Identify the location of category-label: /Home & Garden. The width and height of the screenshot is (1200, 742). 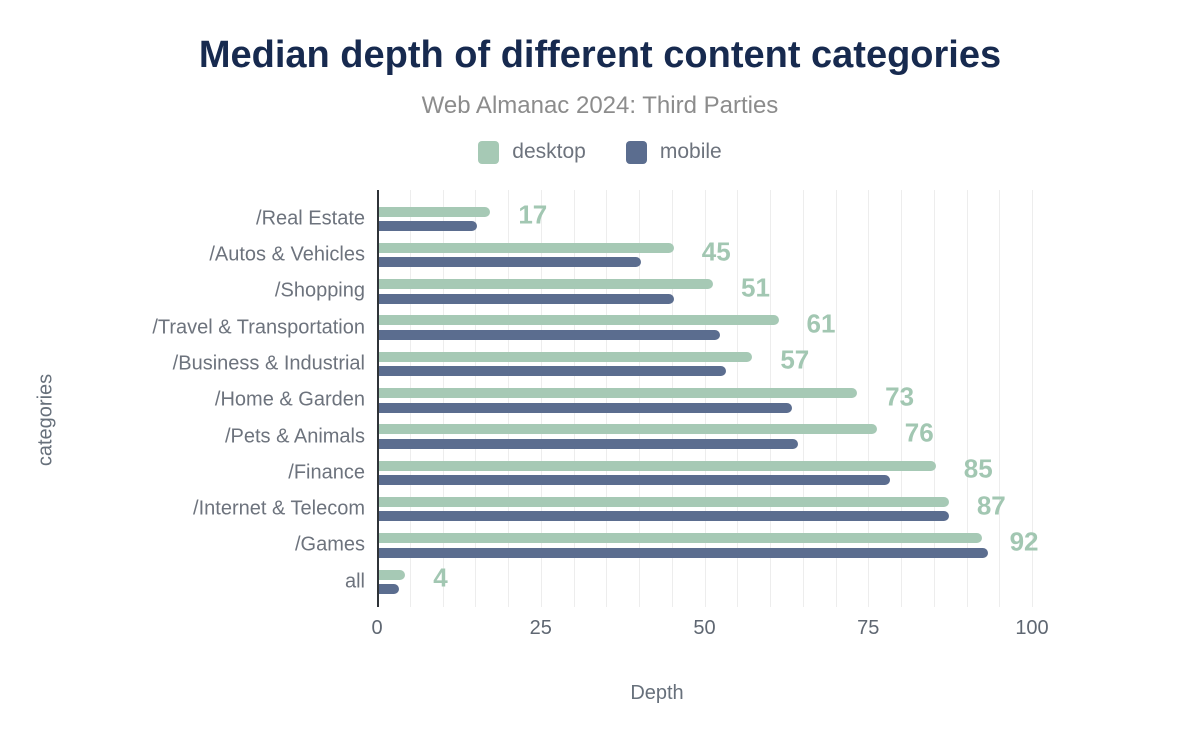
(289, 399).